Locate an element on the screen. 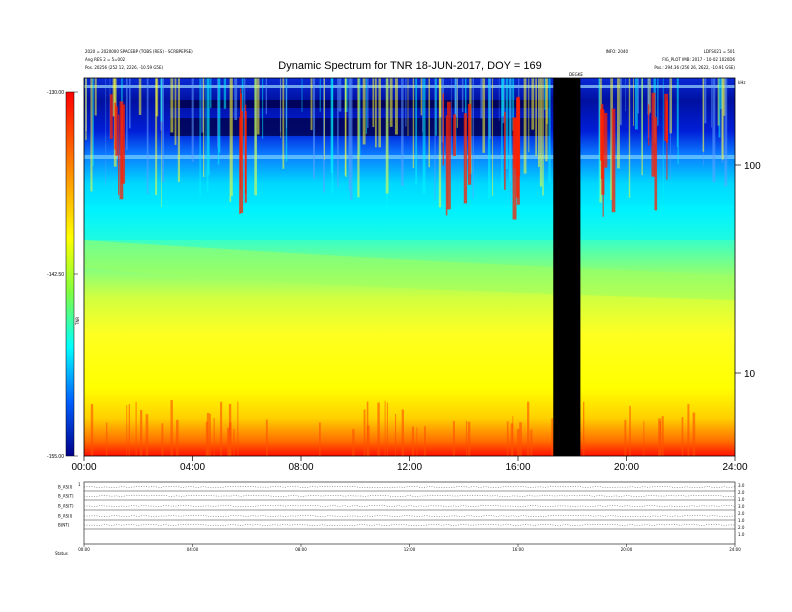 Image resolution: width=792 pixels, height=612 pixels. x-tick-label: 12:00 is located at coordinates (409, 467).